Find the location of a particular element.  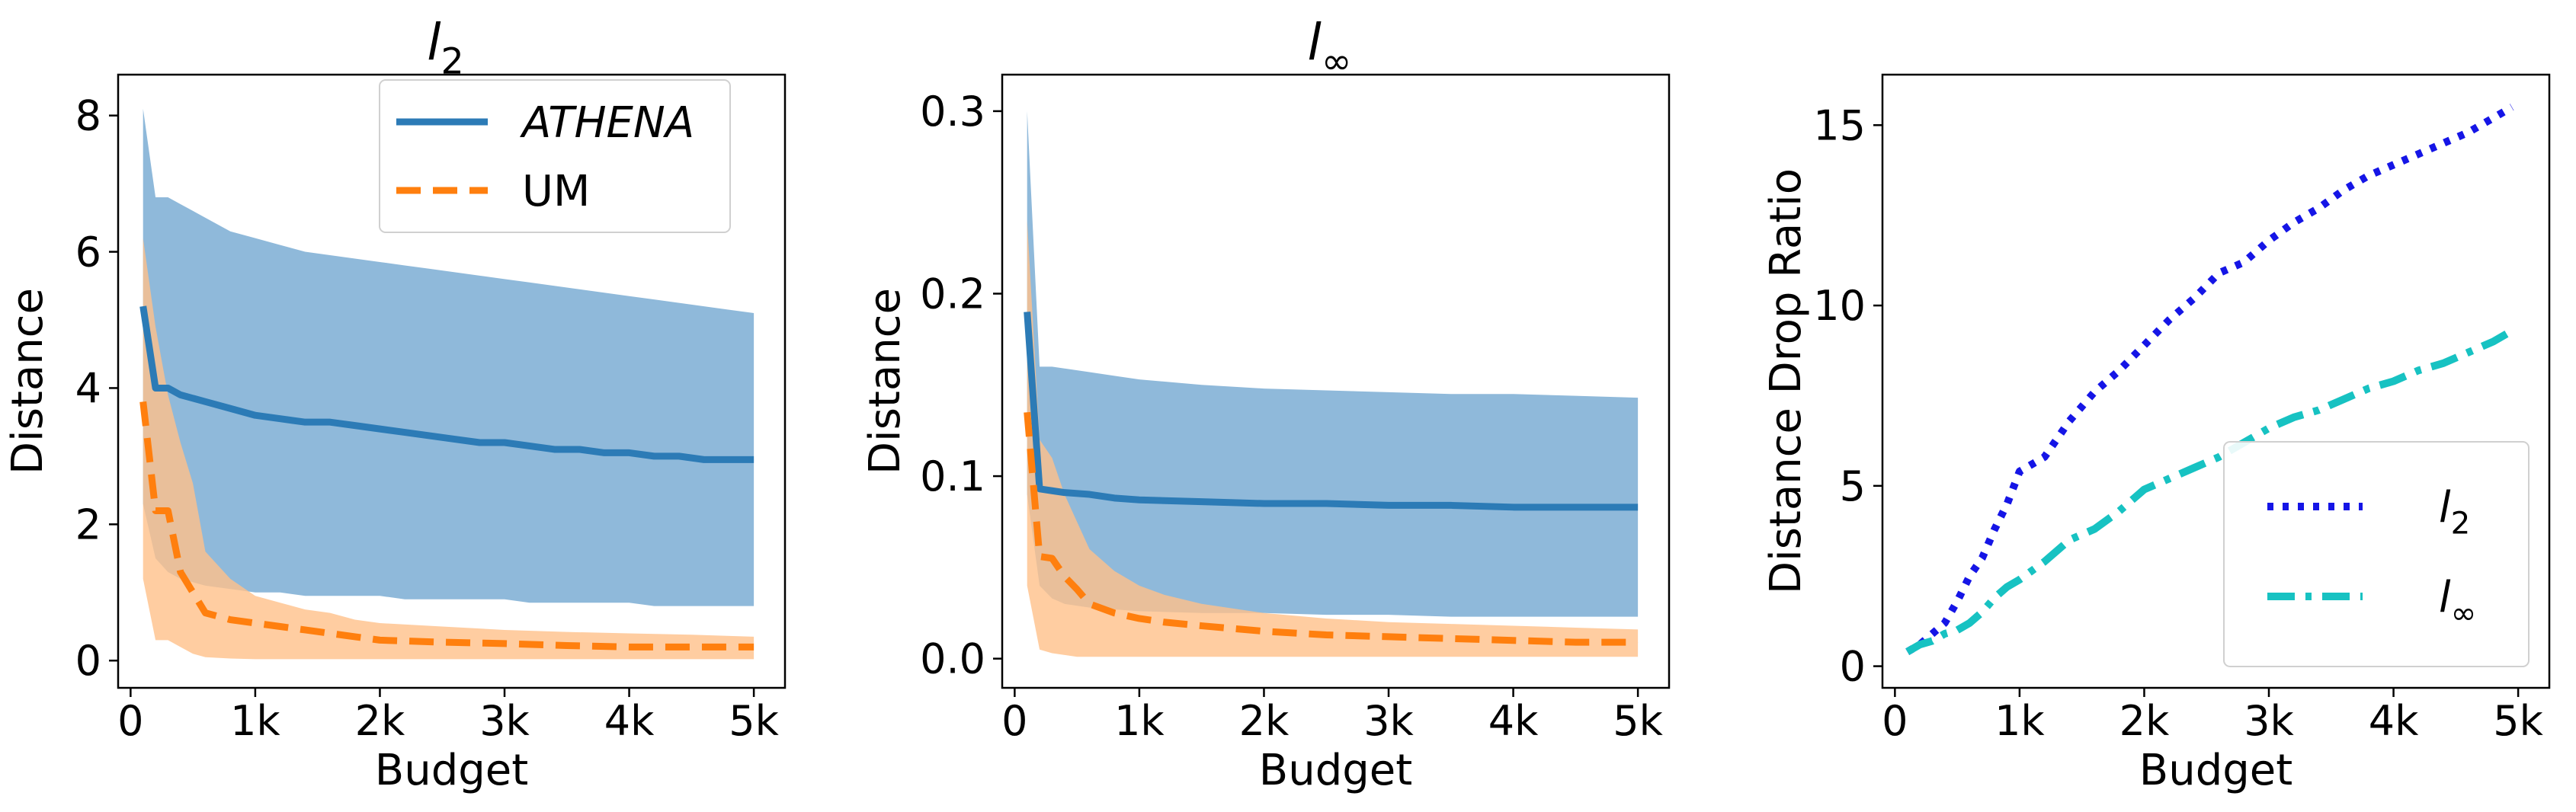

legend-label-um: UM is located at coordinates (556, 192).